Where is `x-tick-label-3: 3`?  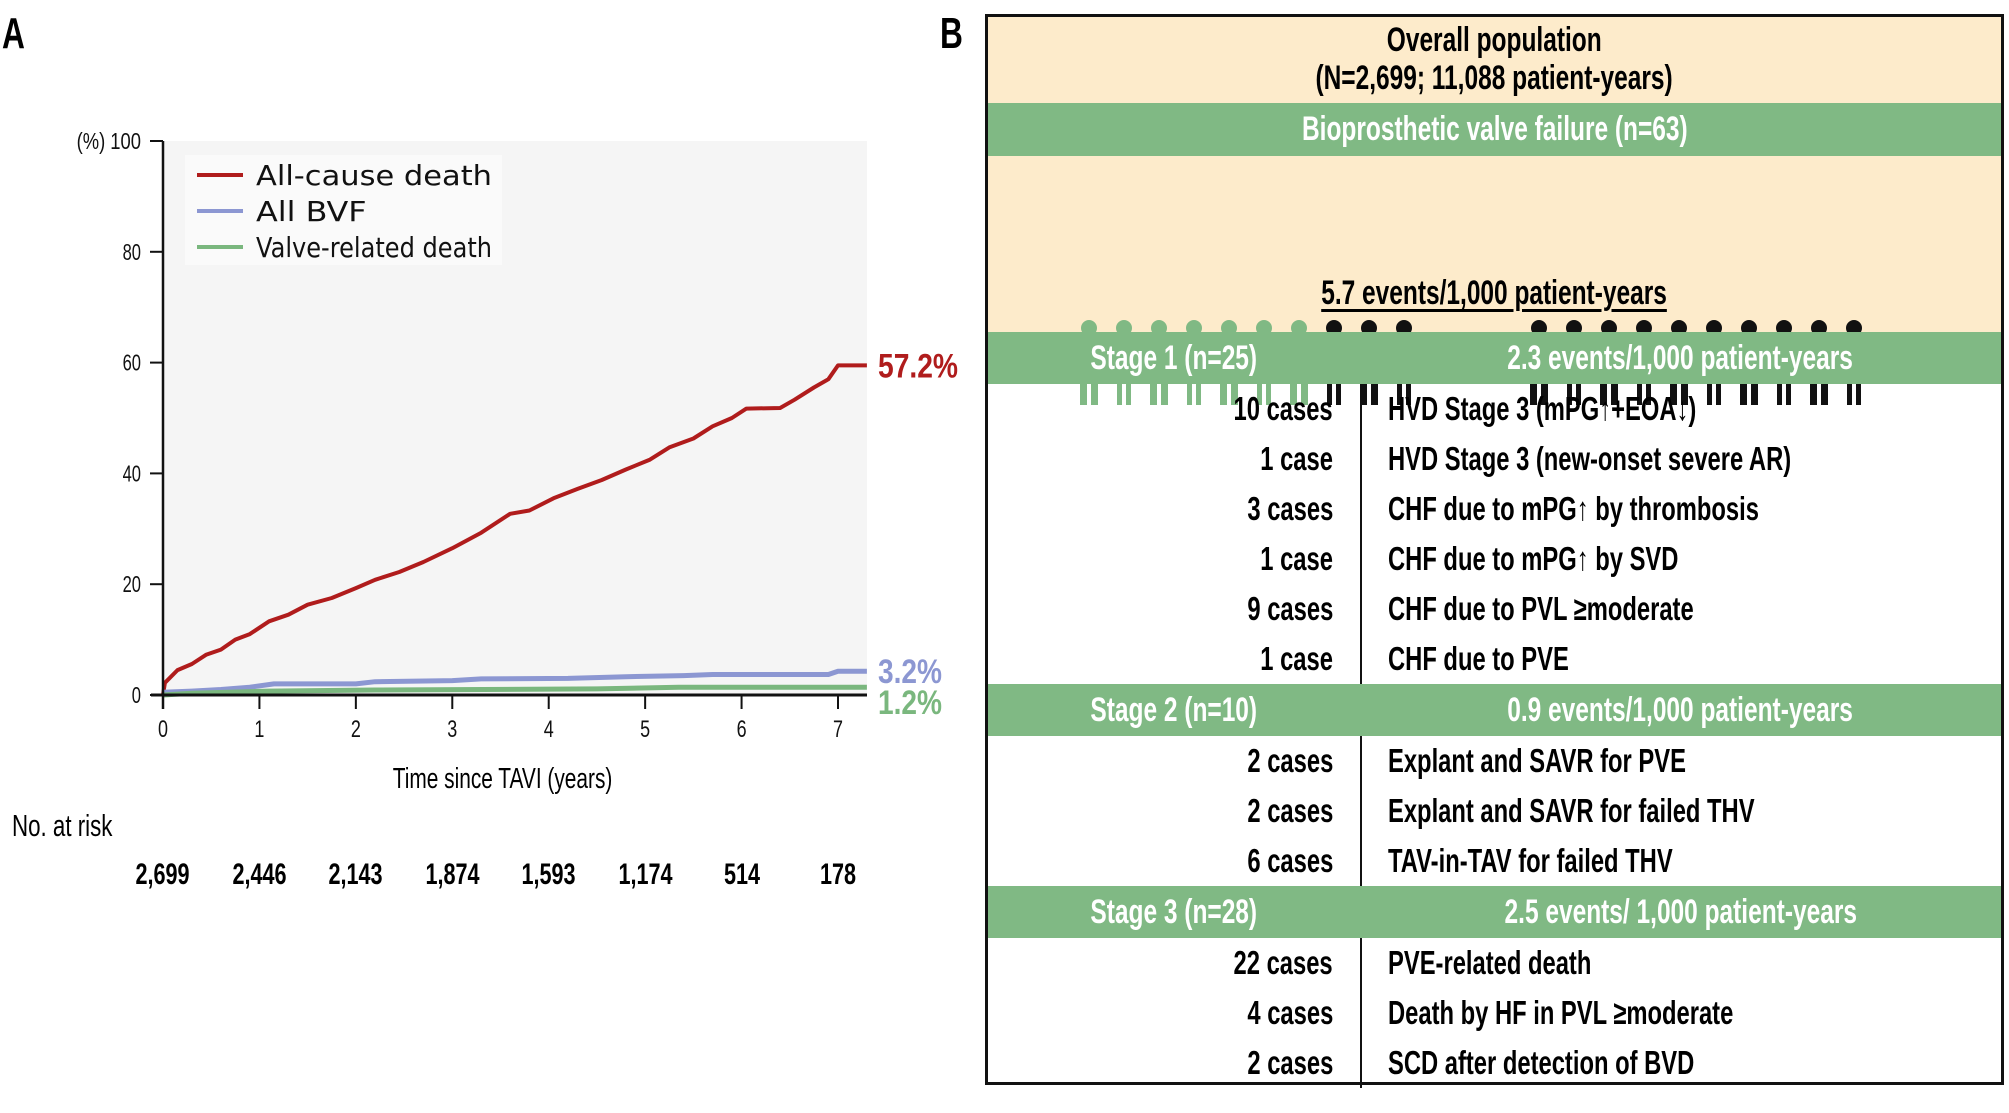
x-tick-label-3: 3 is located at coordinates (452, 729).